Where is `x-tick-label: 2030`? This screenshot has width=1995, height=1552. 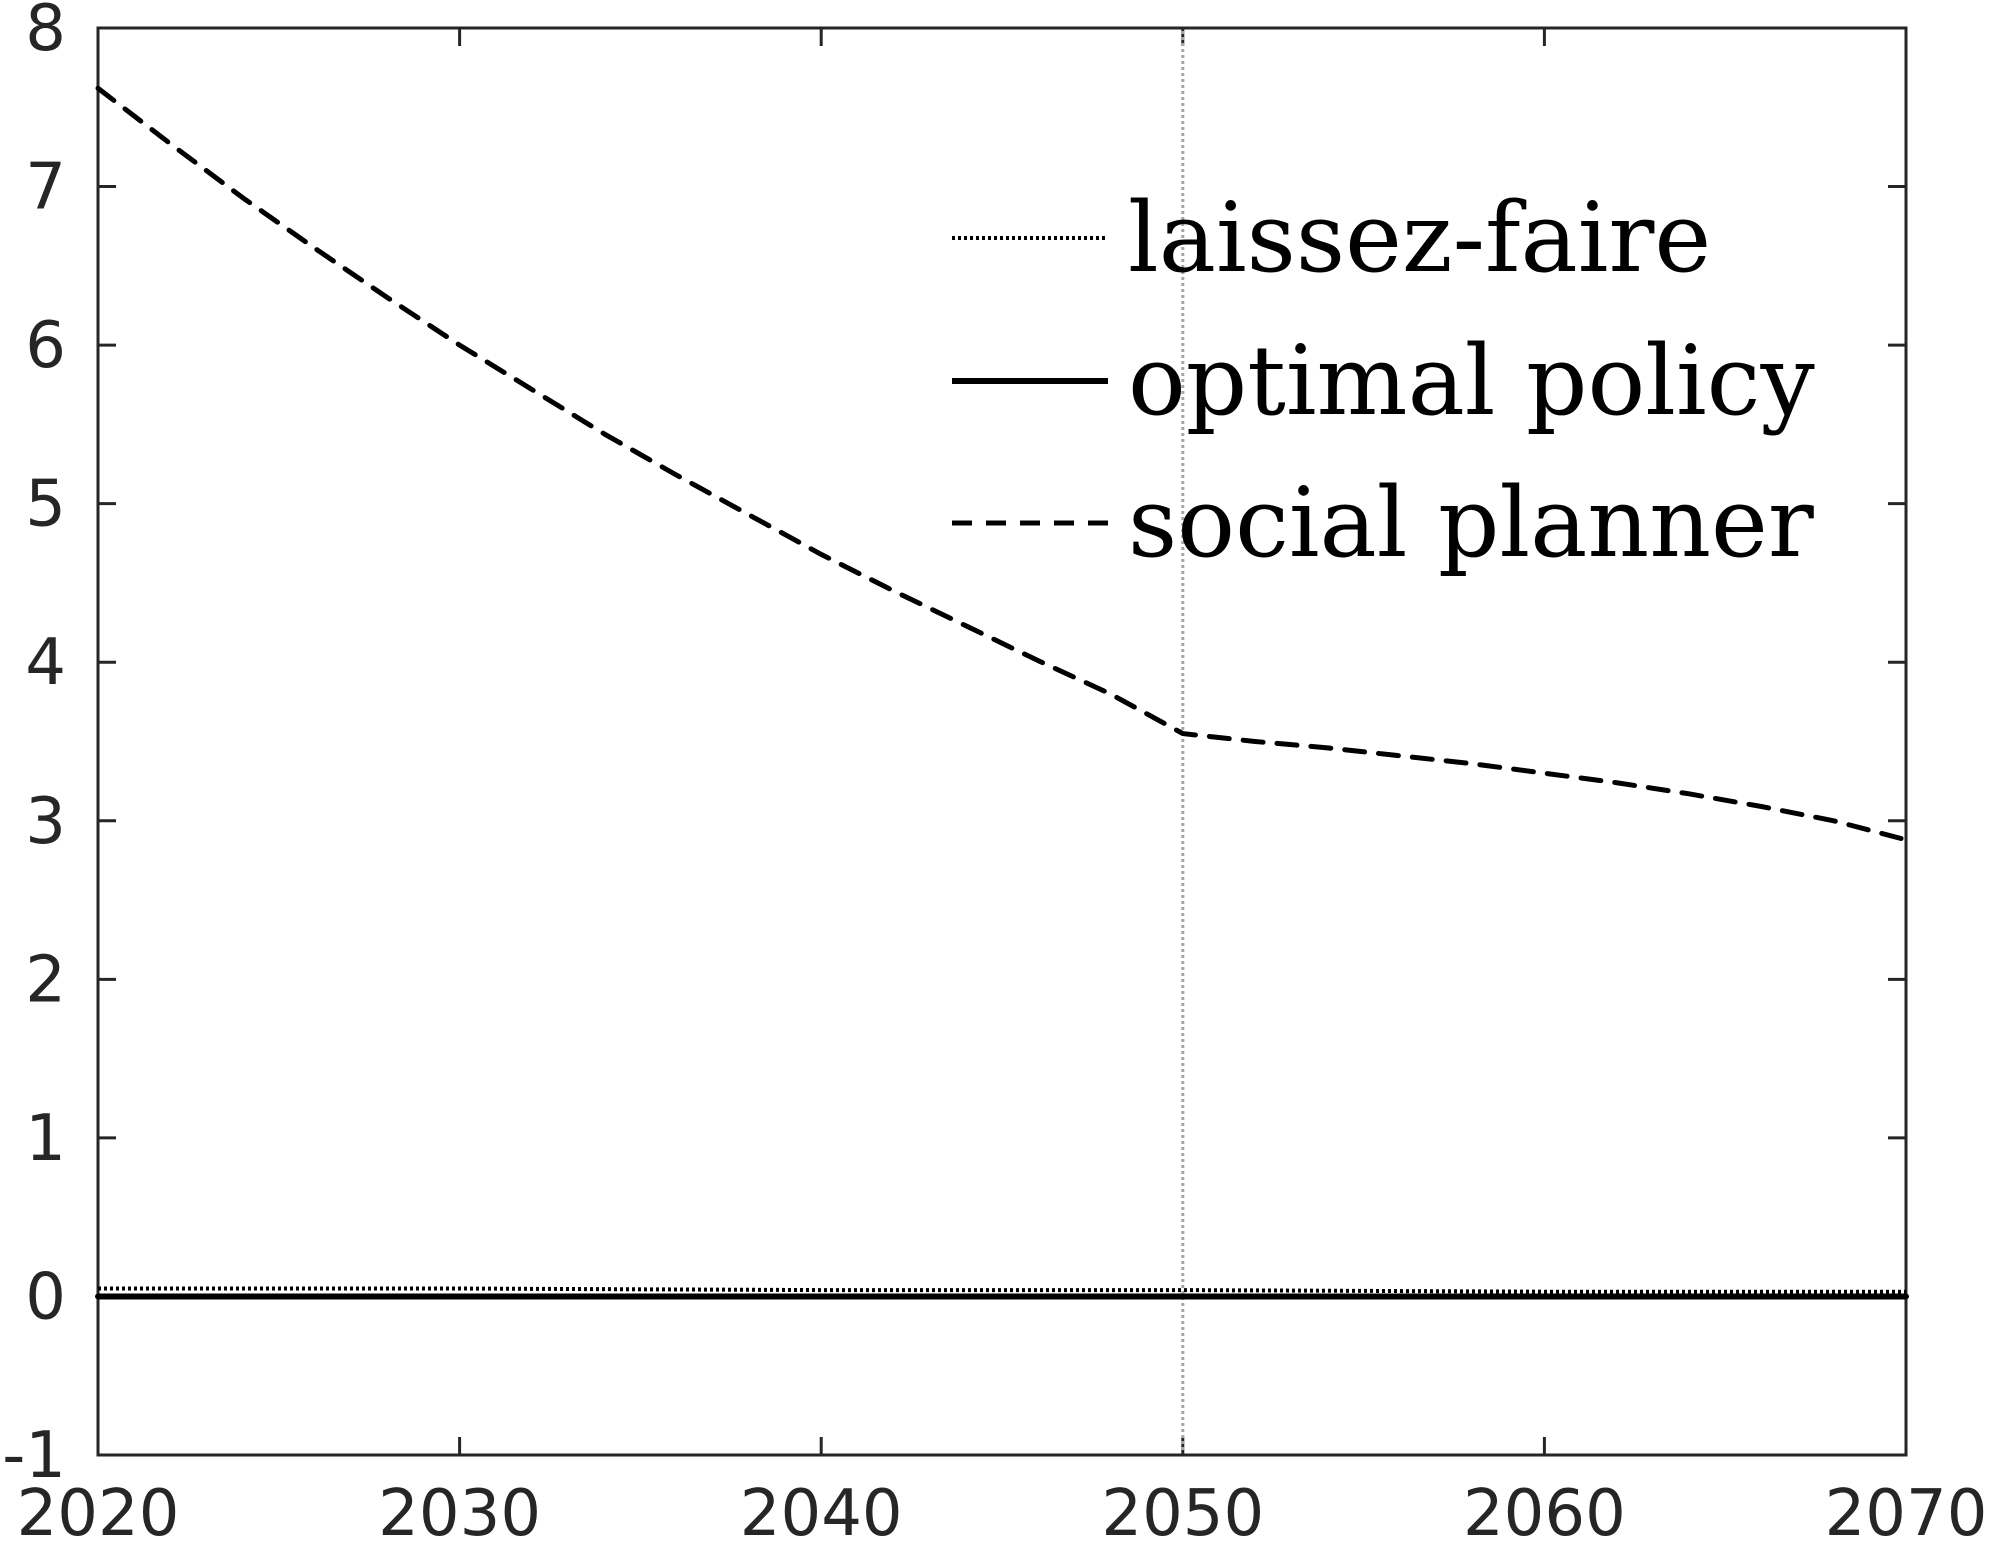 x-tick-label: 2030 is located at coordinates (459, 1514).